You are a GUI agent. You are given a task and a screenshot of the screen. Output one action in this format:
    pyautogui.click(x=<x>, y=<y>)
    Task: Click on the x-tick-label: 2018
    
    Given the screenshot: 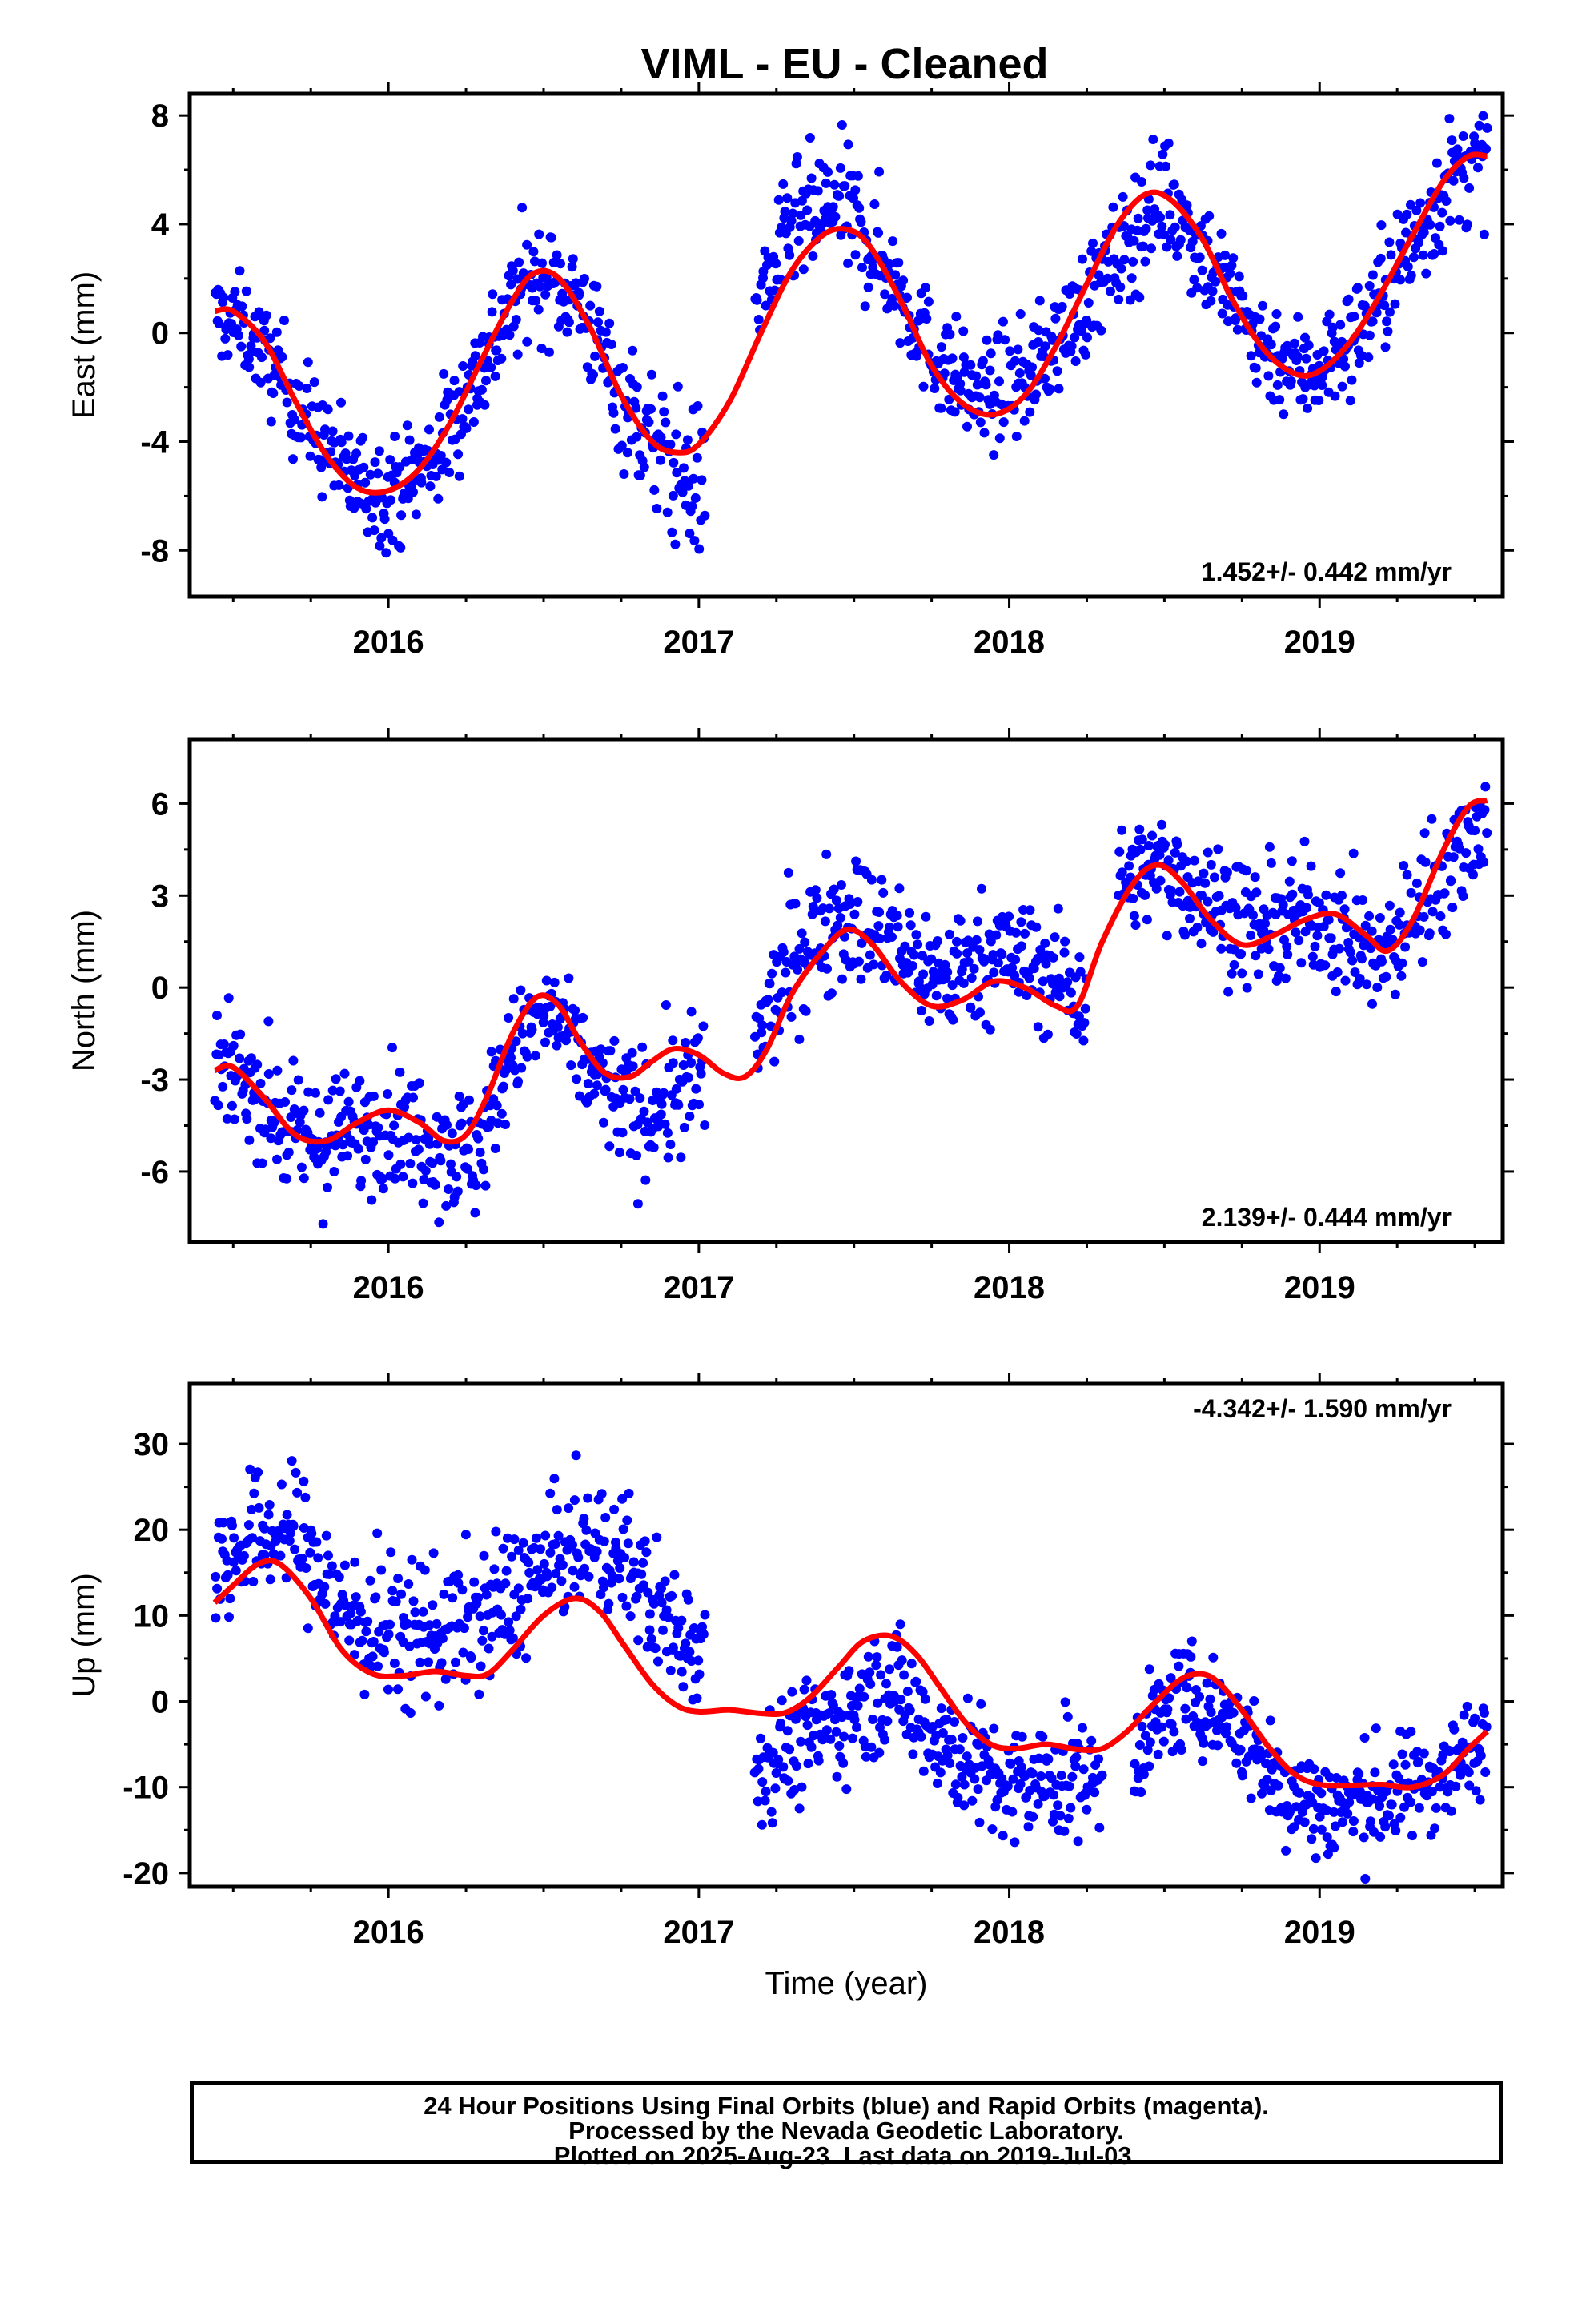 What is the action you would take?
    pyautogui.click(x=1010, y=642)
    